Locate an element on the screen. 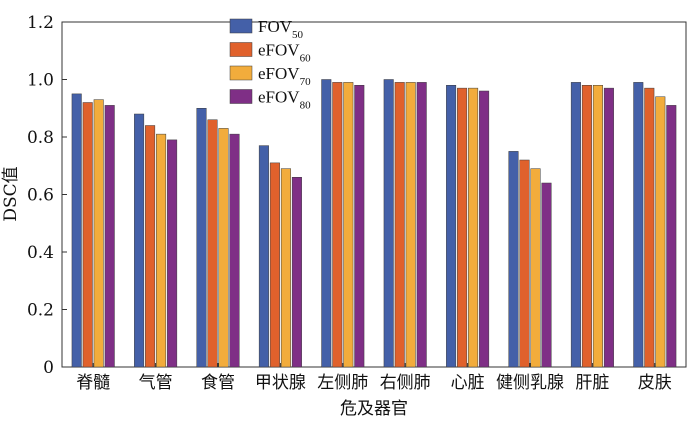  x-tick-label: 食管 is located at coordinates (218, 383).